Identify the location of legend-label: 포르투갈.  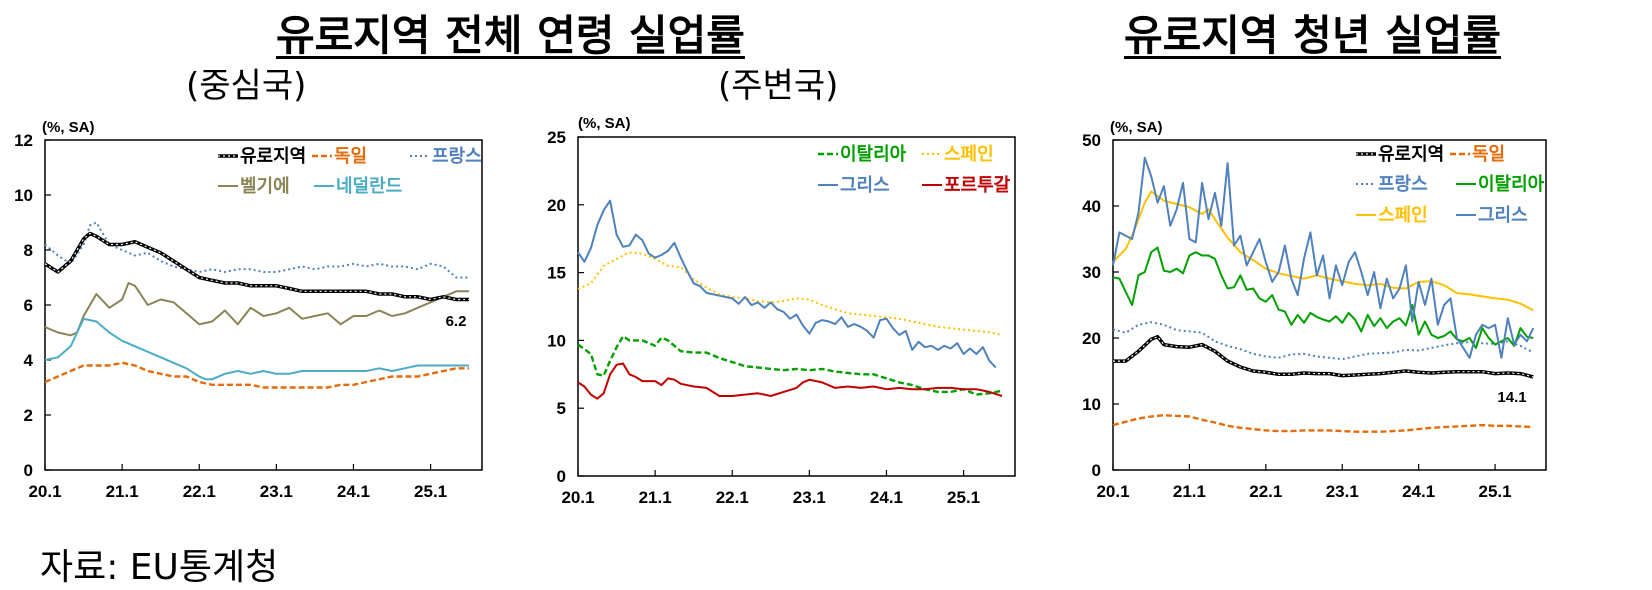
(977, 184).